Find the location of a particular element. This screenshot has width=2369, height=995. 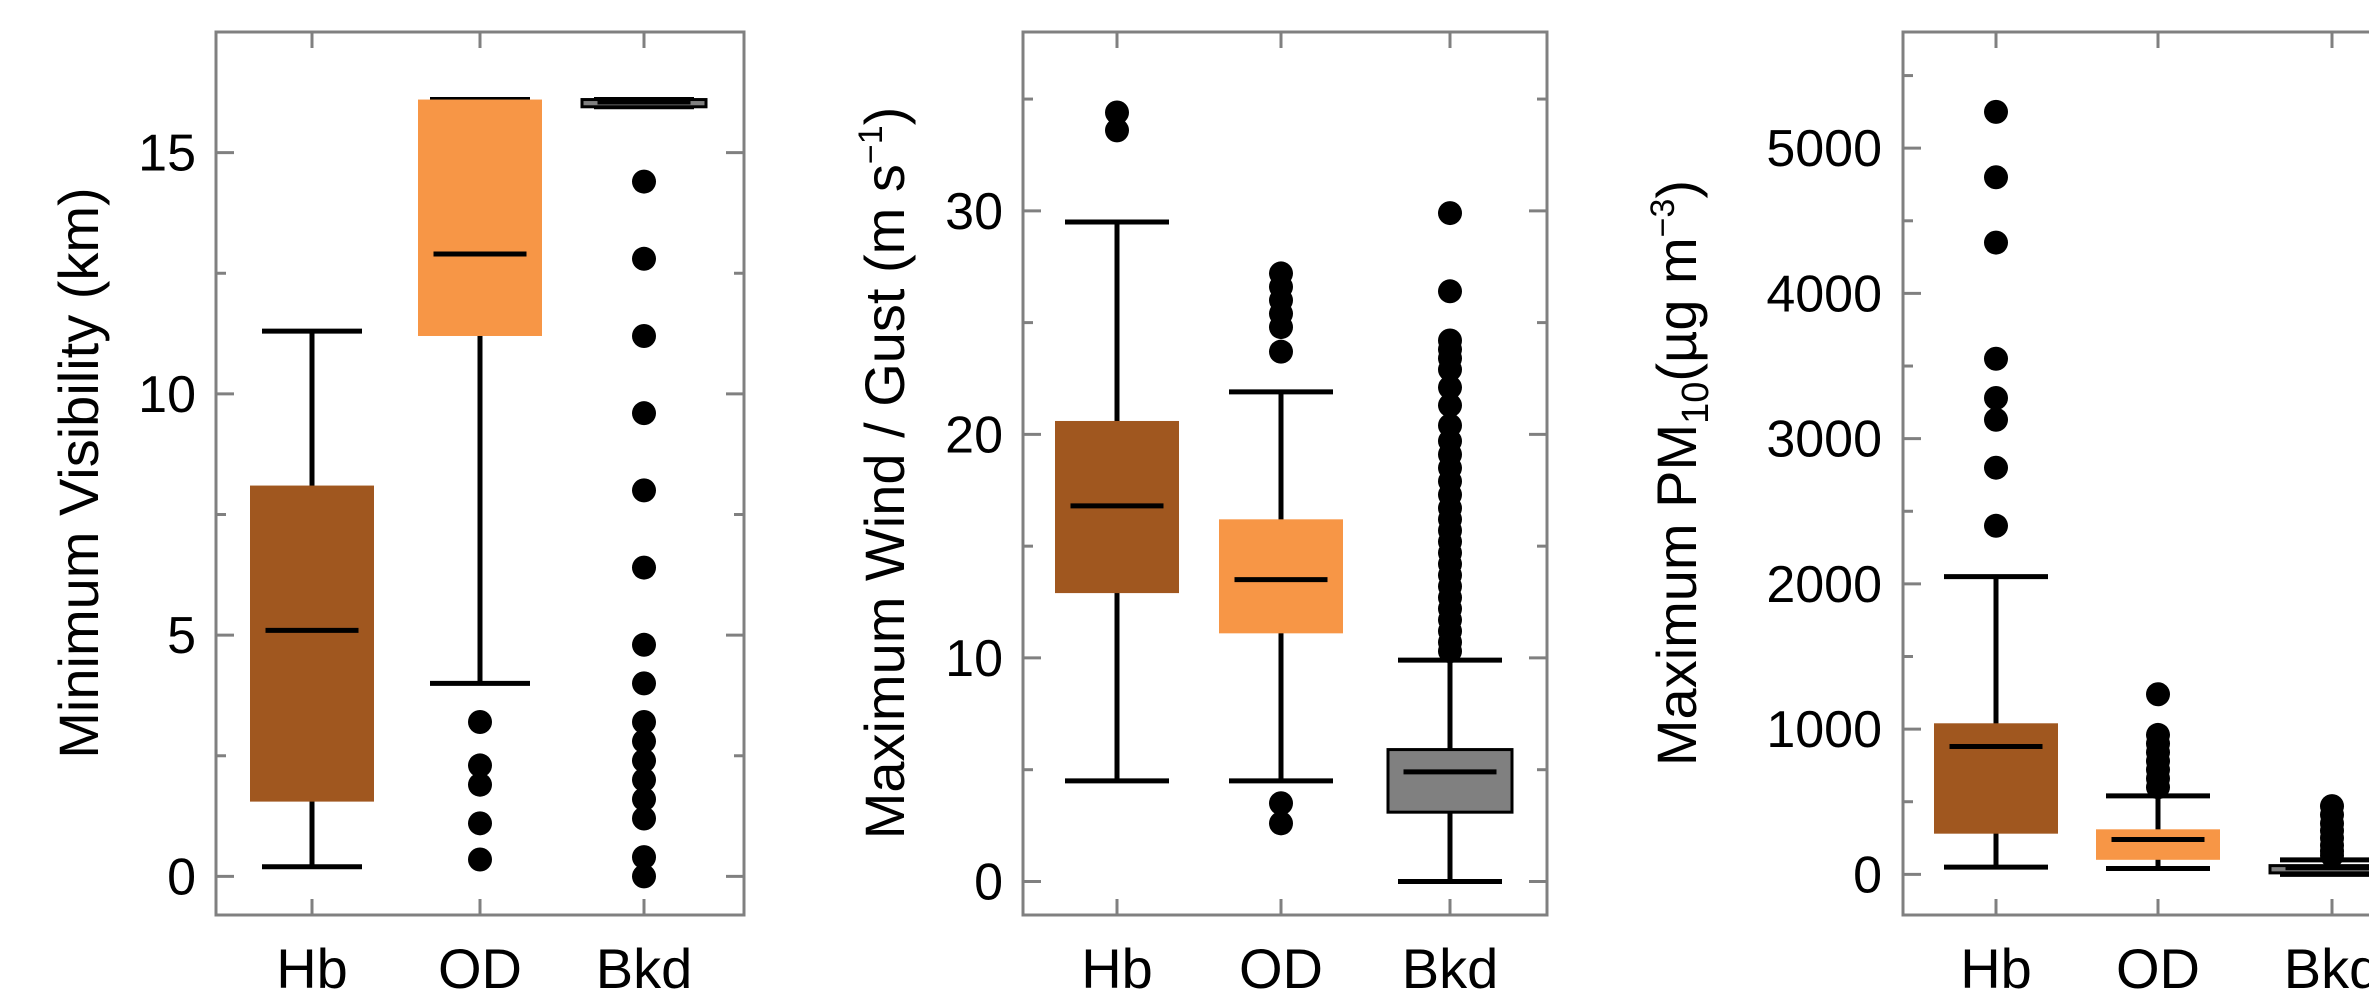

y-axis-label-sup: −1 is located at coordinates (871, 144).